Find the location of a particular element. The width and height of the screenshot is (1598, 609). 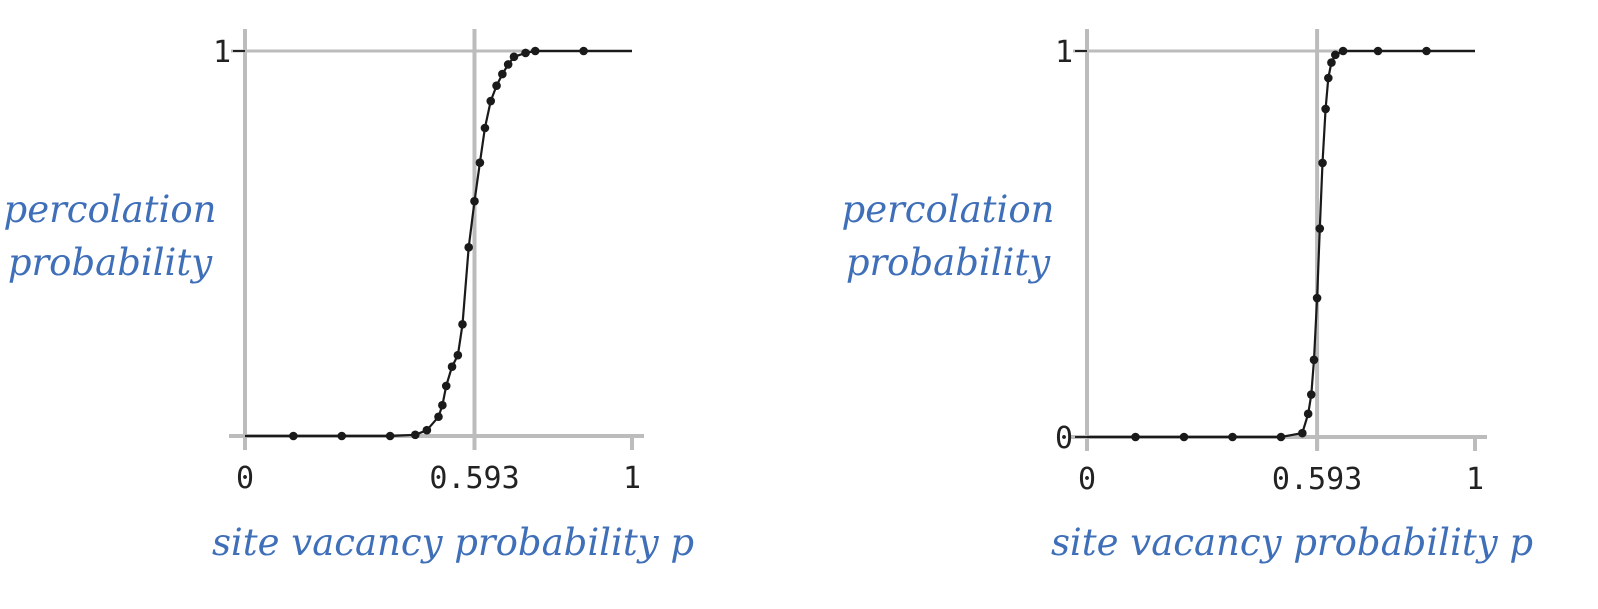

y-tick-label: 0 is located at coordinates (1064, 438).